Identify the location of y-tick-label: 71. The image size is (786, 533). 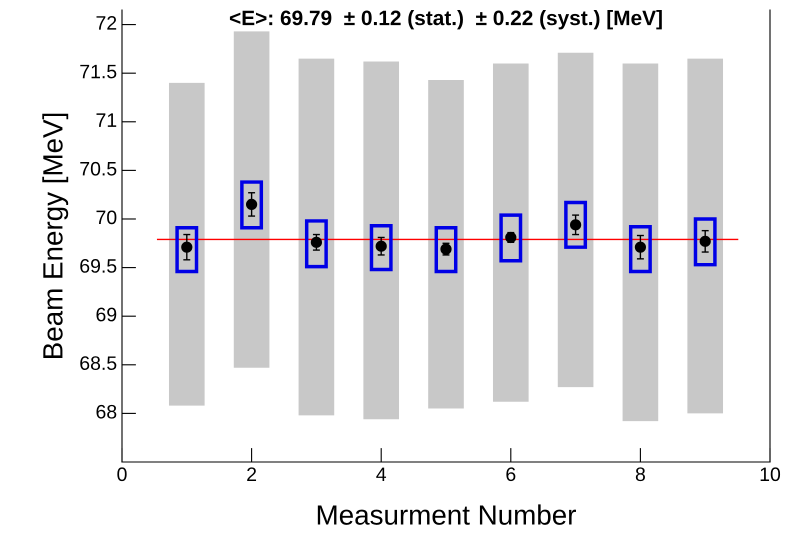
(106, 120).